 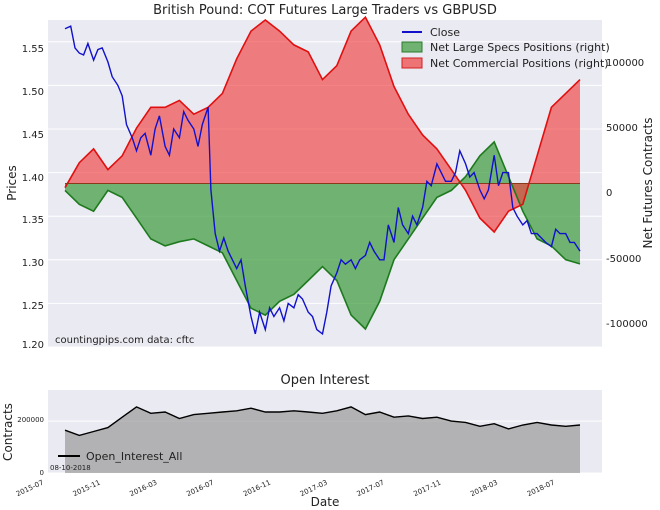 What do you see at coordinates (427, 489) in the screenshot?
I see `x-tick-label: 2017-11` at bounding box center [427, 489].